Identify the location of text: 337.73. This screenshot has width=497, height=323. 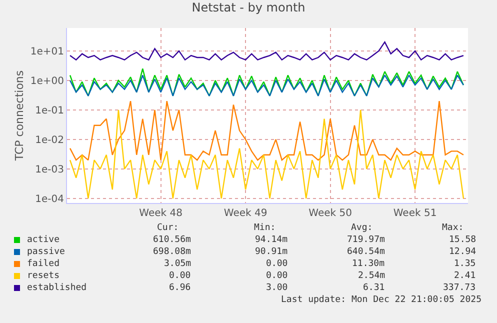
(459, 288).